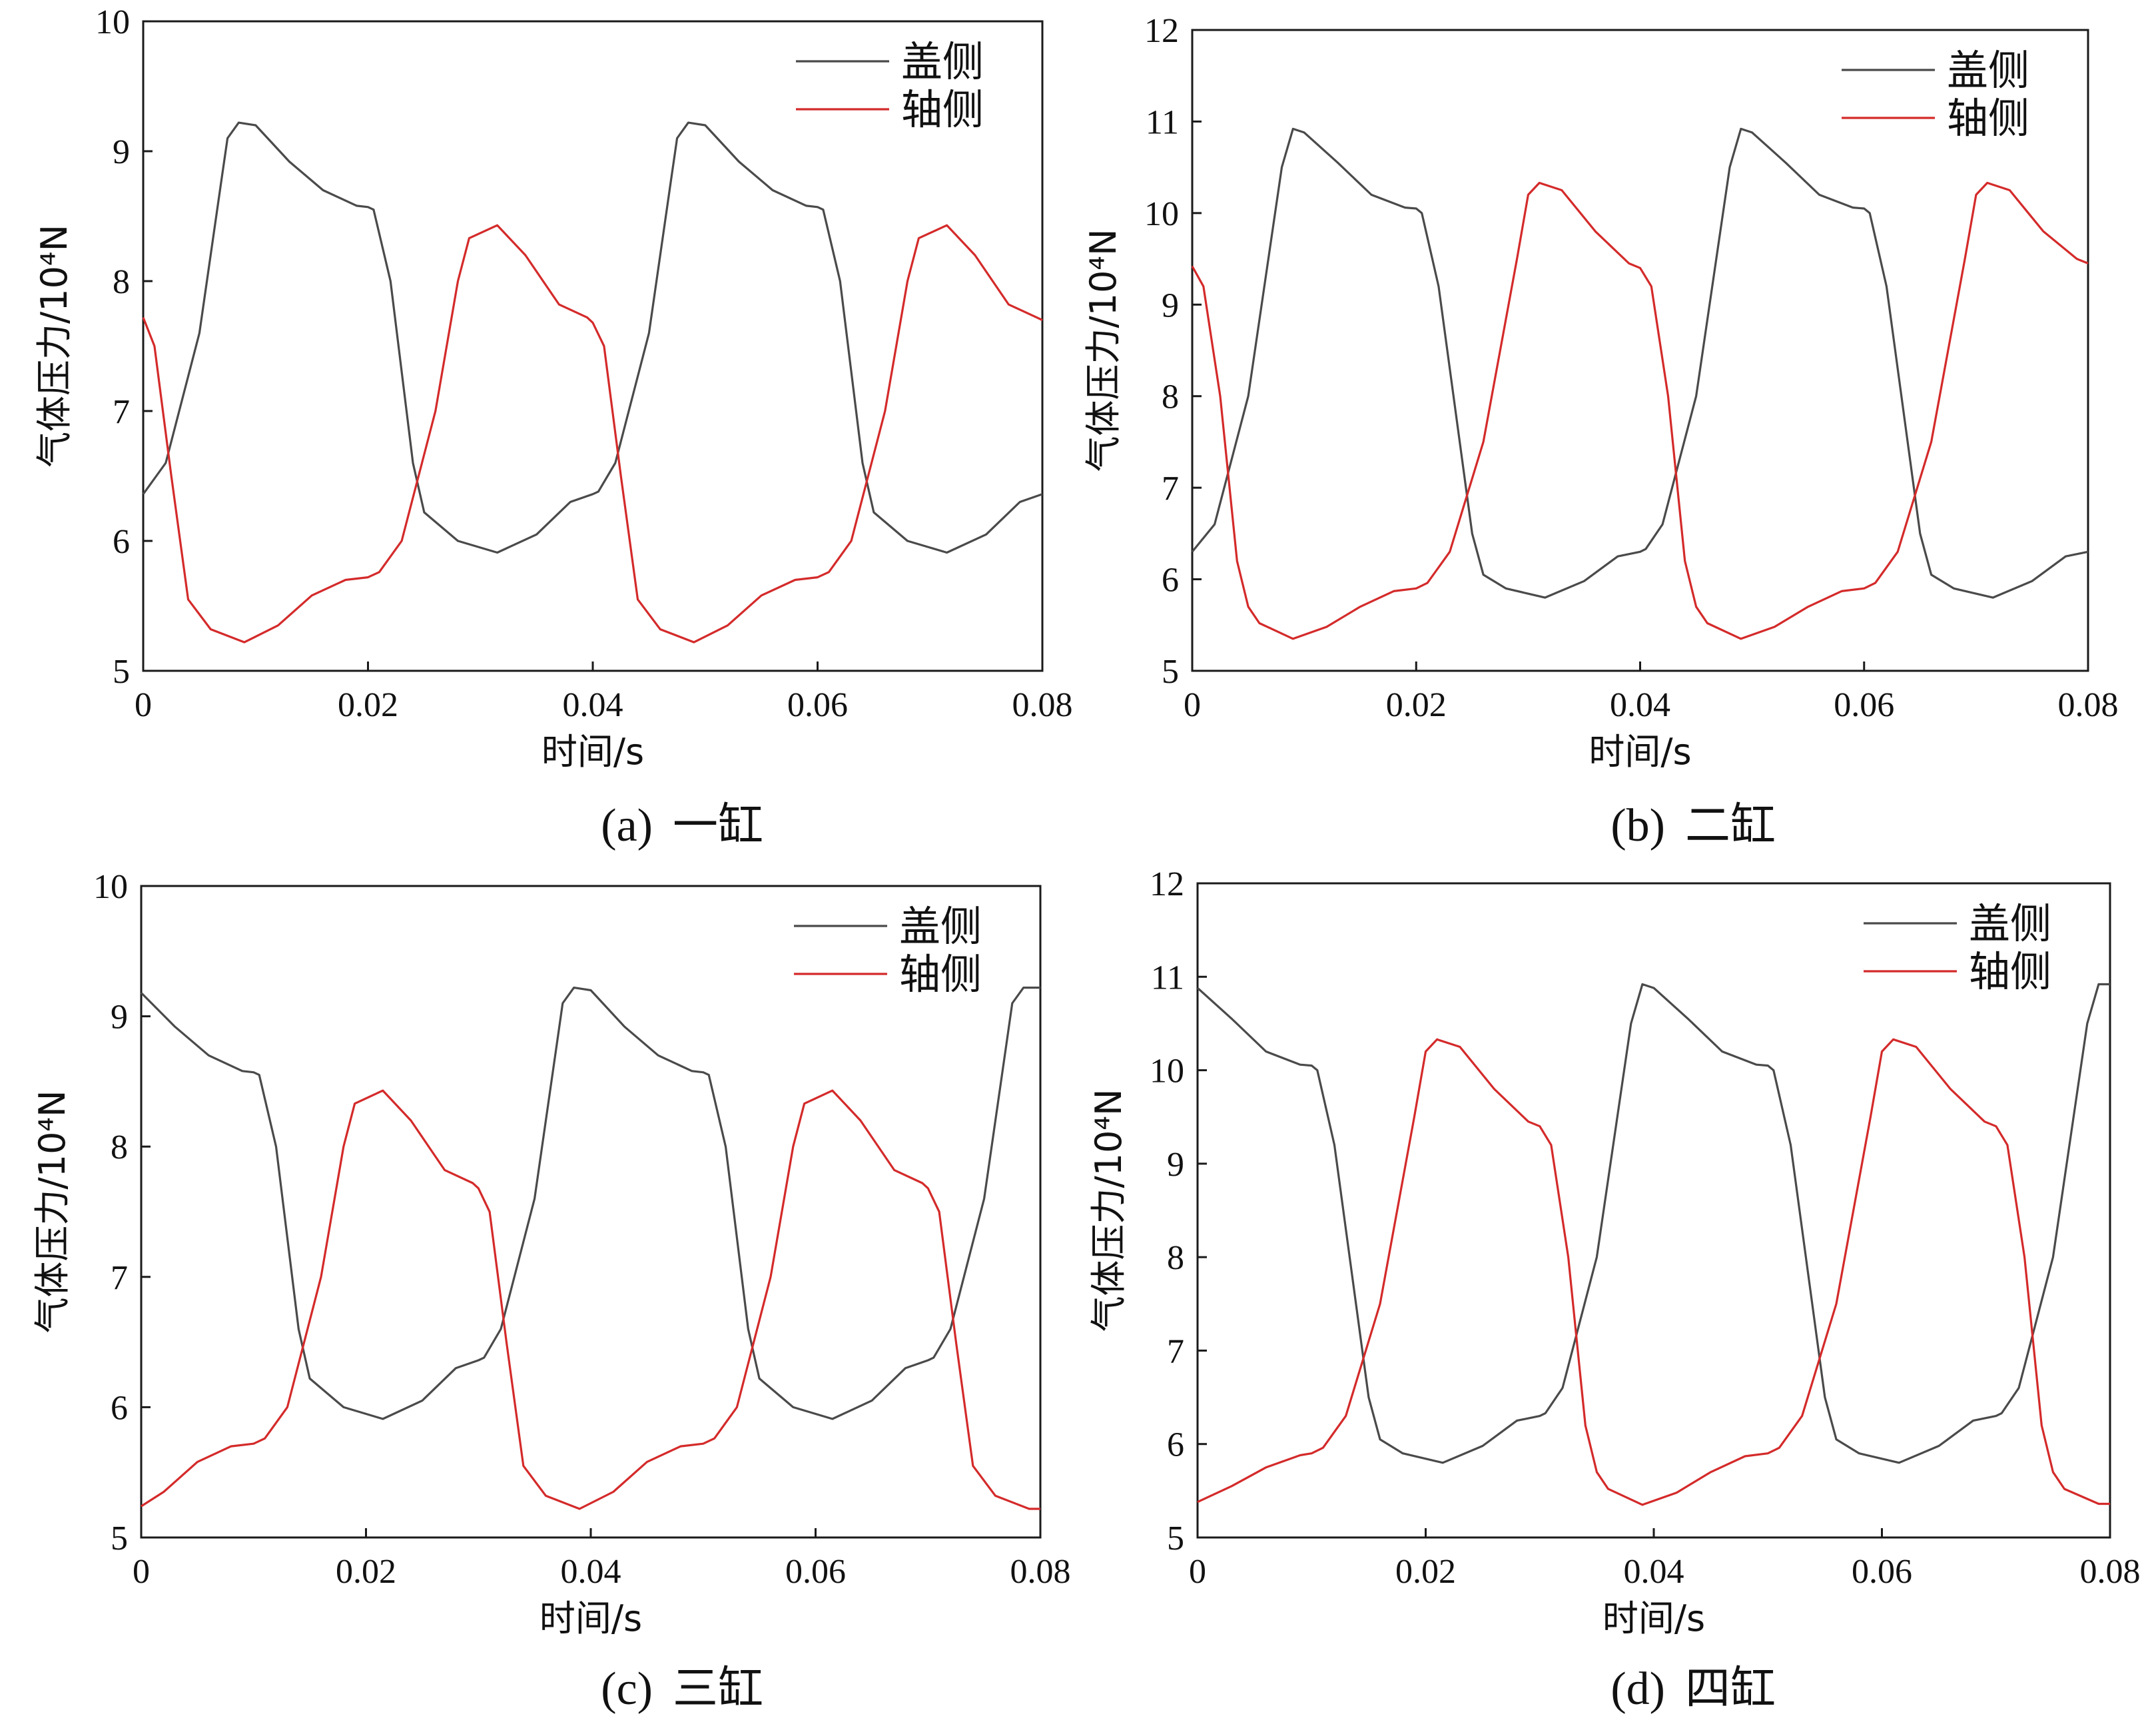 This screenshot has width=2144, height=1736. I want to click on caption-text: 三缸, so click(718, 1689).